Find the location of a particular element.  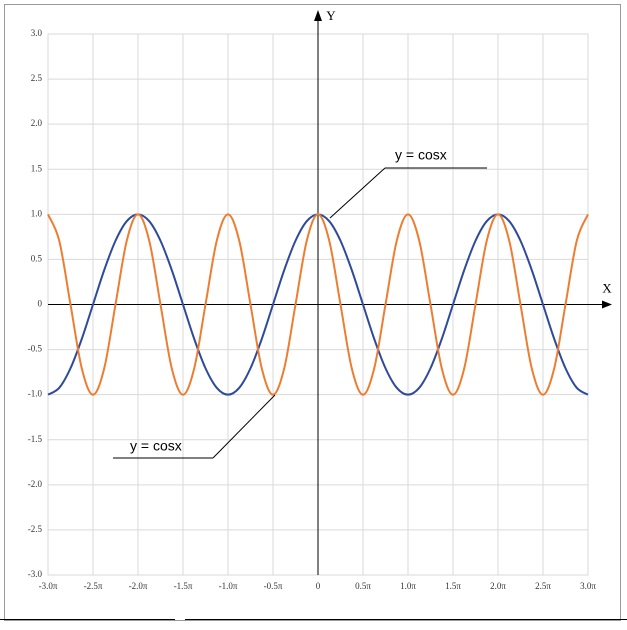

x-tick-label: -2.0π is located at coordinates (138, 586).